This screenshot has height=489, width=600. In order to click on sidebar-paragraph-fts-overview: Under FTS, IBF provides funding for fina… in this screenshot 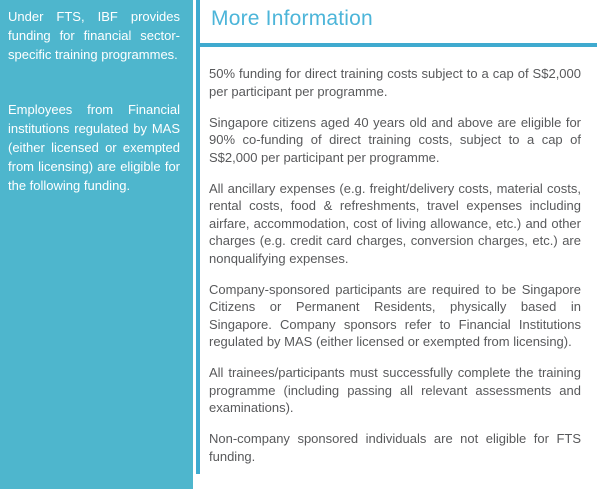, I will do `click(94, 35)`.